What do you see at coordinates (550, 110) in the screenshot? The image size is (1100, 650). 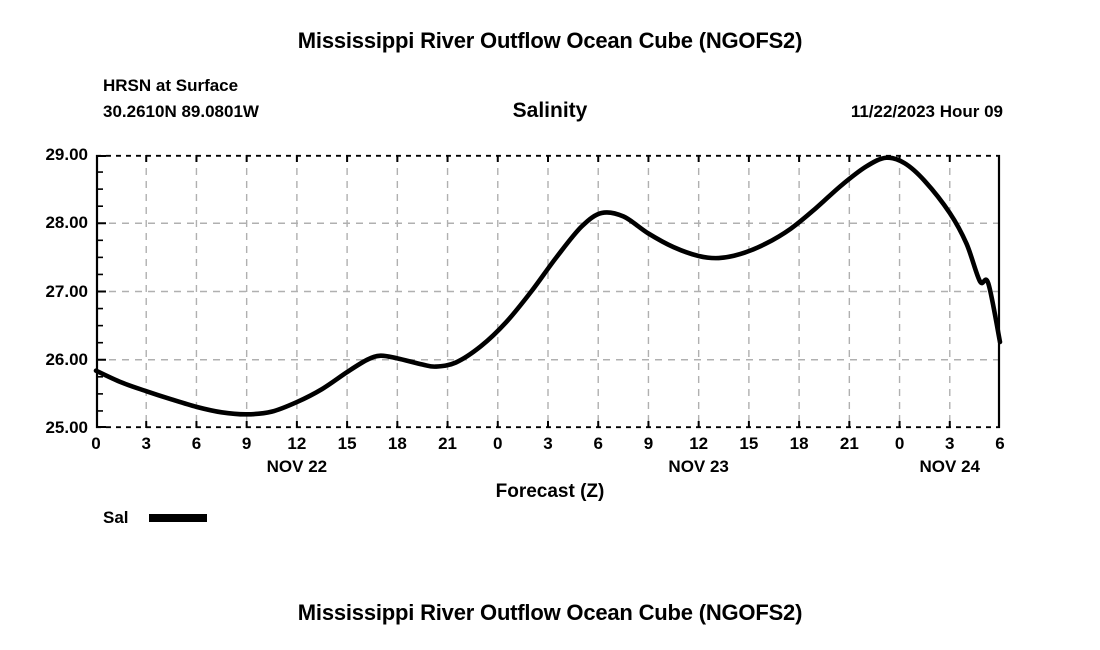 I see `variable-title: Salinity` at bounding box center [550, 110].